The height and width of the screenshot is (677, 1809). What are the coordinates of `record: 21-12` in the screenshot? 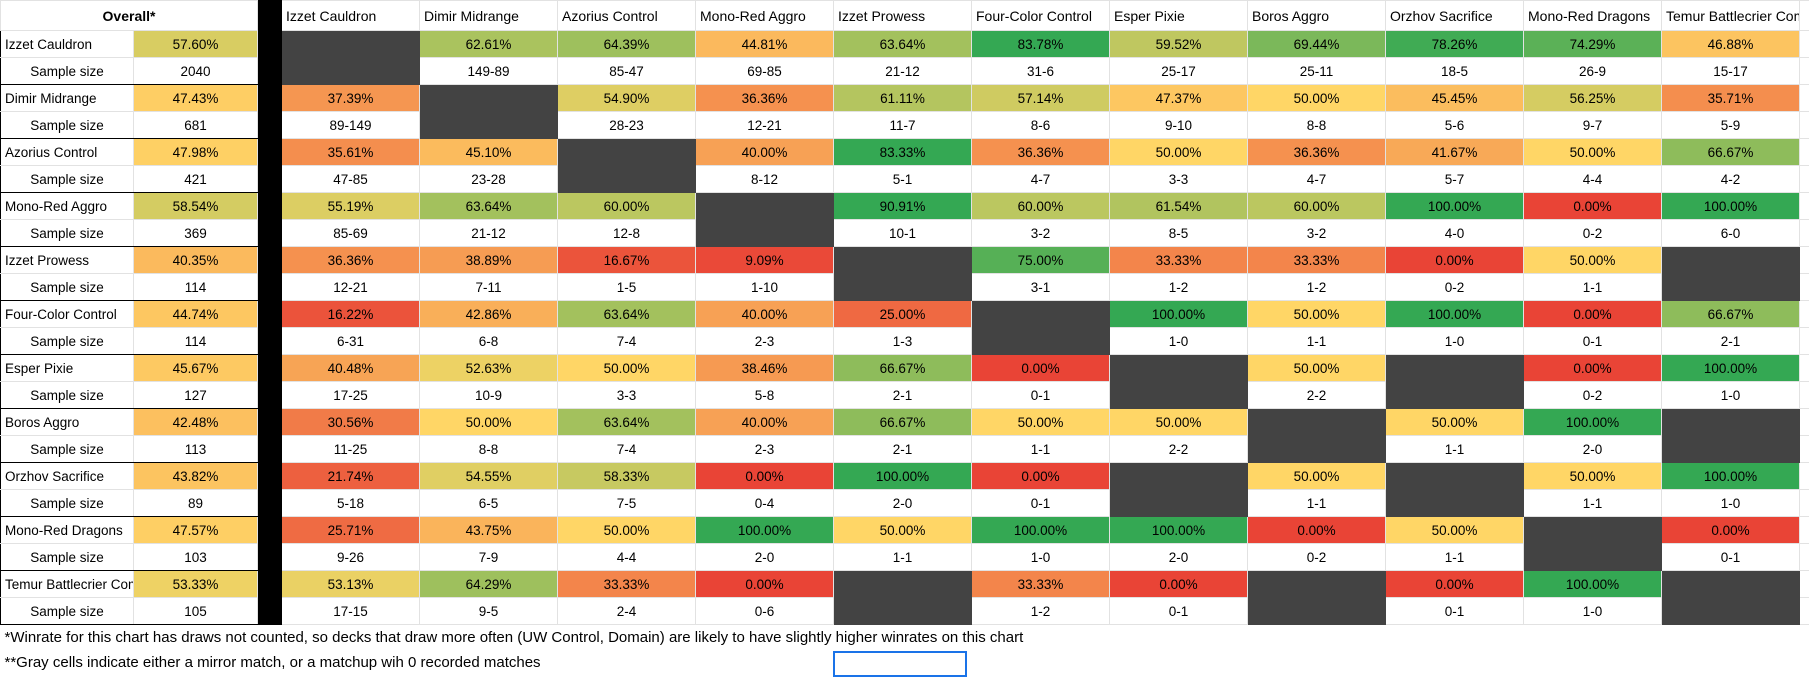 It's located at (489, 233).